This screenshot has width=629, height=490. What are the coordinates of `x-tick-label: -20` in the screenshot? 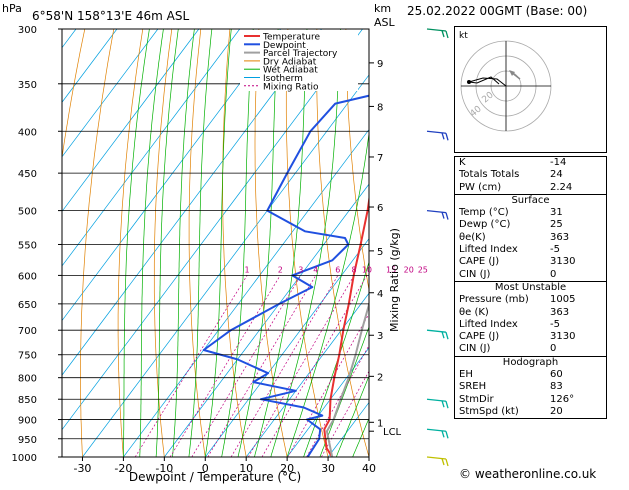 It's located at (123, 468).